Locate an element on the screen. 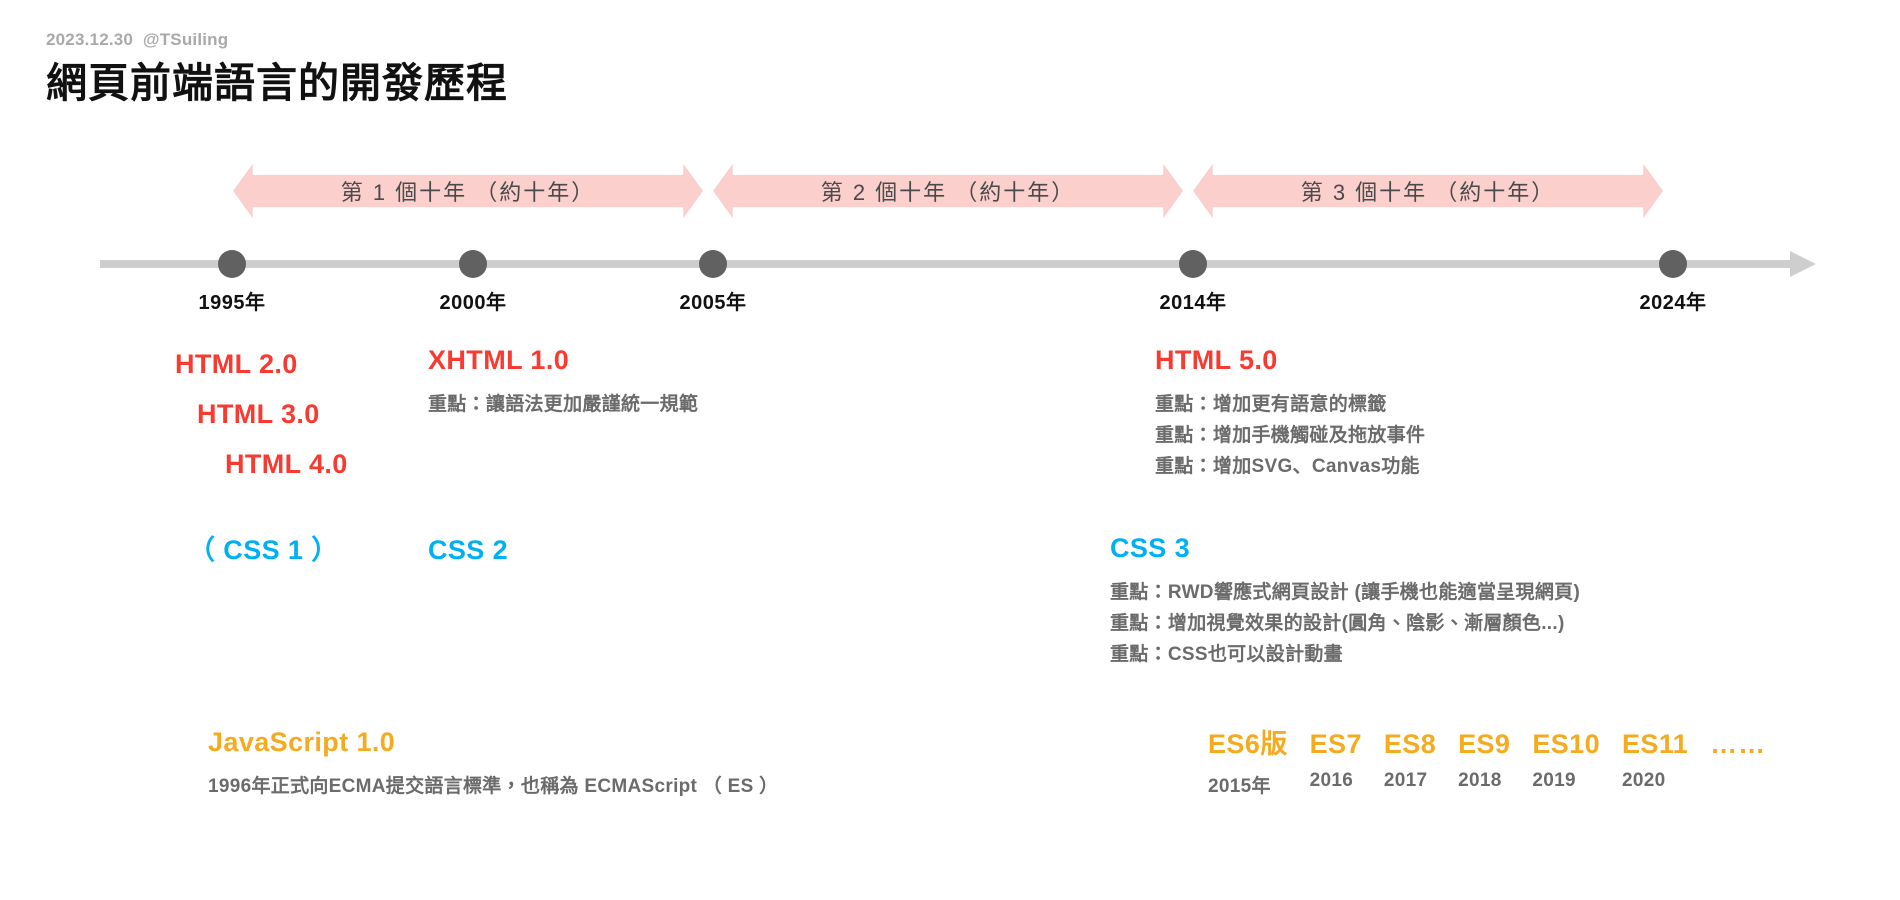 The width and height of the screenshot is (1900, 900). css3-note: 重點：增加視覺效果的設計(圓角、陰影、漸層顏色...) is located at coordinates (1337, 623).